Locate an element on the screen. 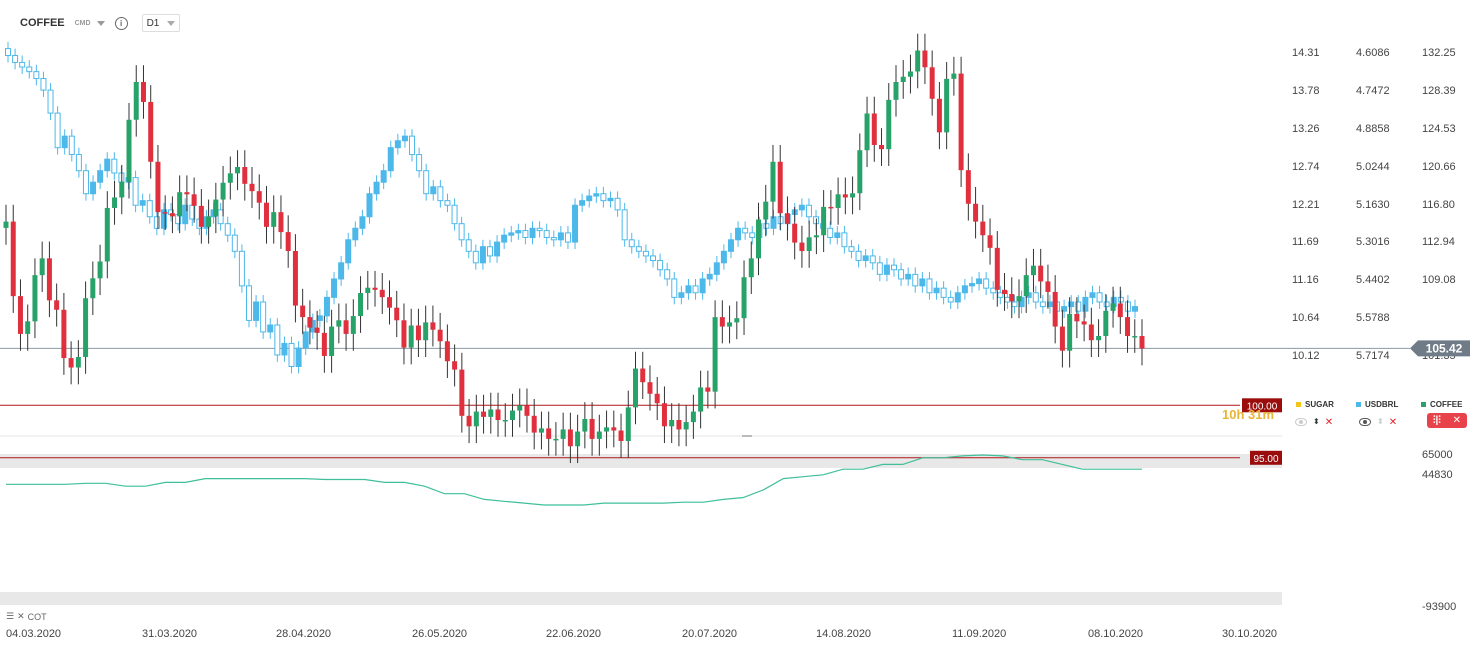 This screenshot has width=1482, height=650. chart-header: COFFEE CMD i D1 is located at coordinates (90, 23).